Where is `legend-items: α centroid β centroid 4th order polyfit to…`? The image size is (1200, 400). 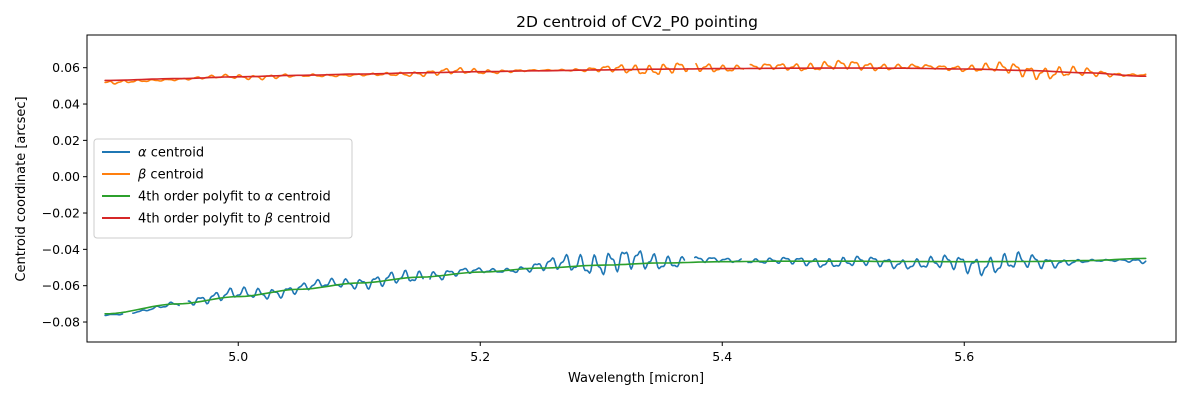 legend-items: α centroid β centroid 4th order polyfit to… is located at coordinates (216, 186).